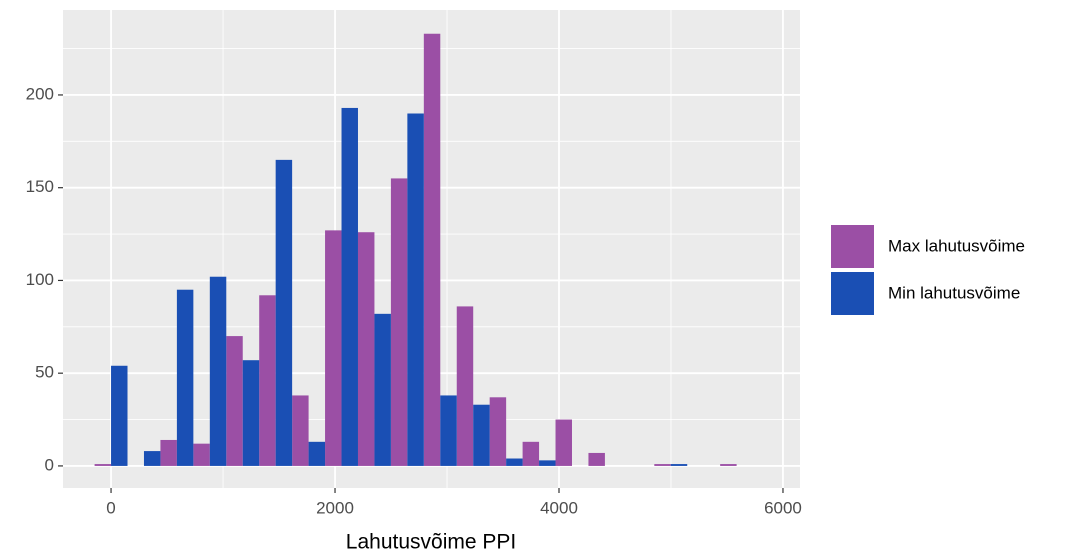 Image resolution: width=1084 pixels, height=555 pixels. I want to click on x-tick-label: 0, so click(110, 507).